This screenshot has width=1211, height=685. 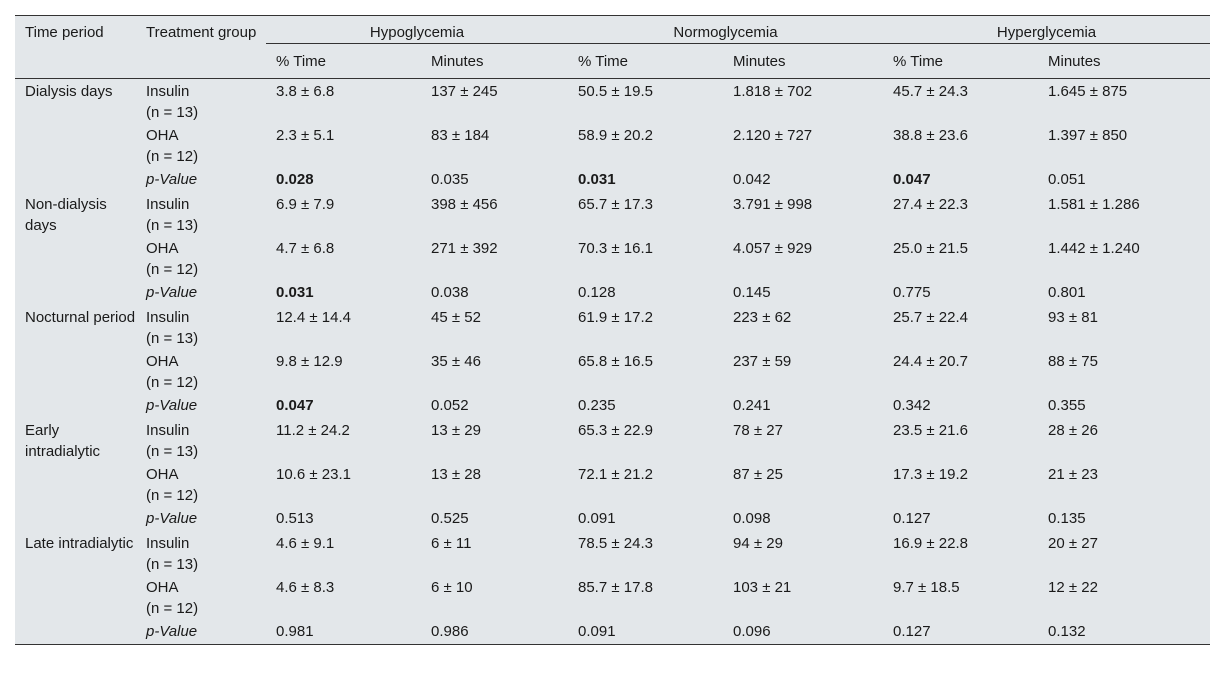 What do you see at coordinates (597, 292) in the screenshot?
I see `p-value-cell: 0.128` at bounding box center [597, 292].